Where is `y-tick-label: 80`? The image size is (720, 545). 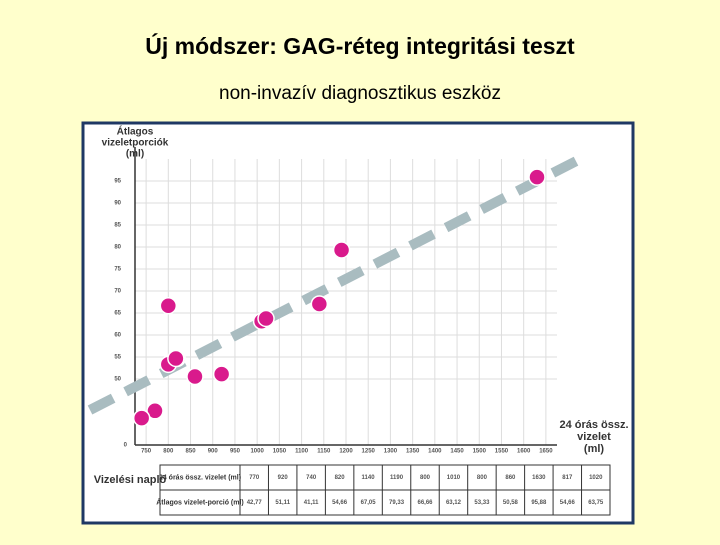 y-tick-label: 80 is located at coordinates (117, 248).